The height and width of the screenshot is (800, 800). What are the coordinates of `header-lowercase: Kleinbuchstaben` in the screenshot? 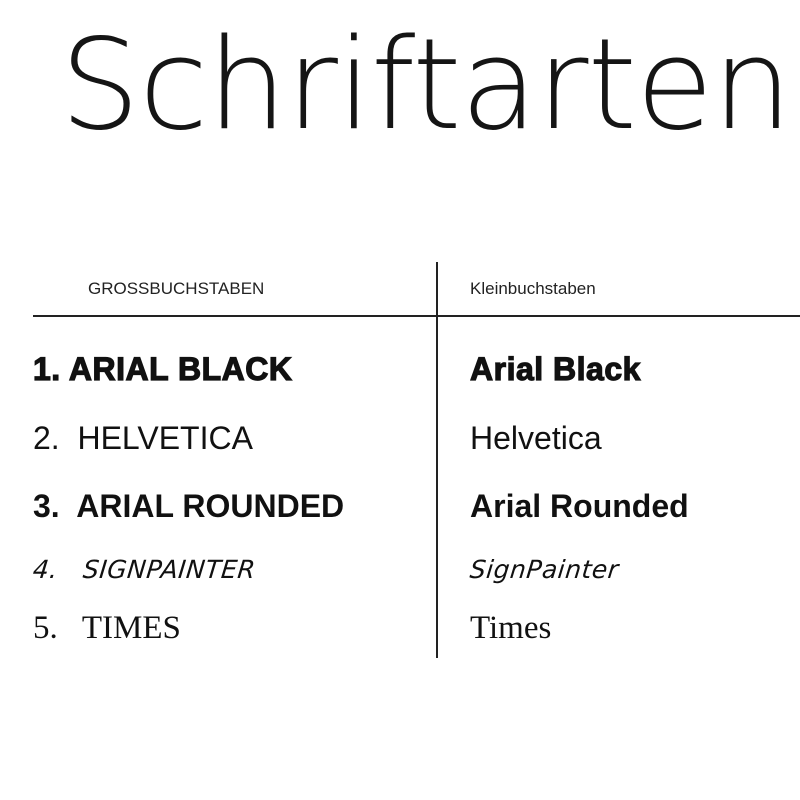 It's located at (533, 288).